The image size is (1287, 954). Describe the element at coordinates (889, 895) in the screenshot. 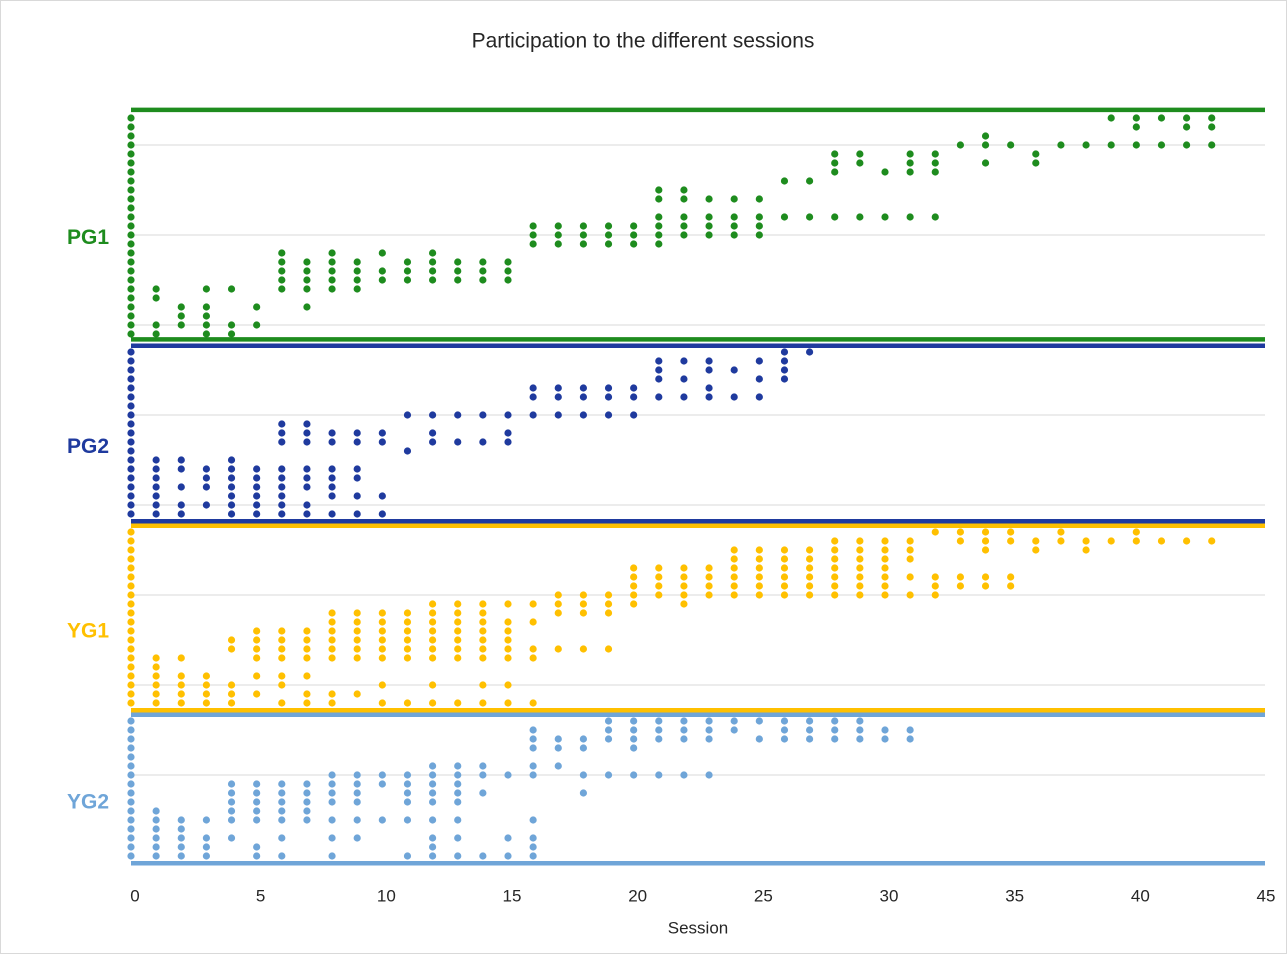

I see `x-tick-label: 30` at that location.